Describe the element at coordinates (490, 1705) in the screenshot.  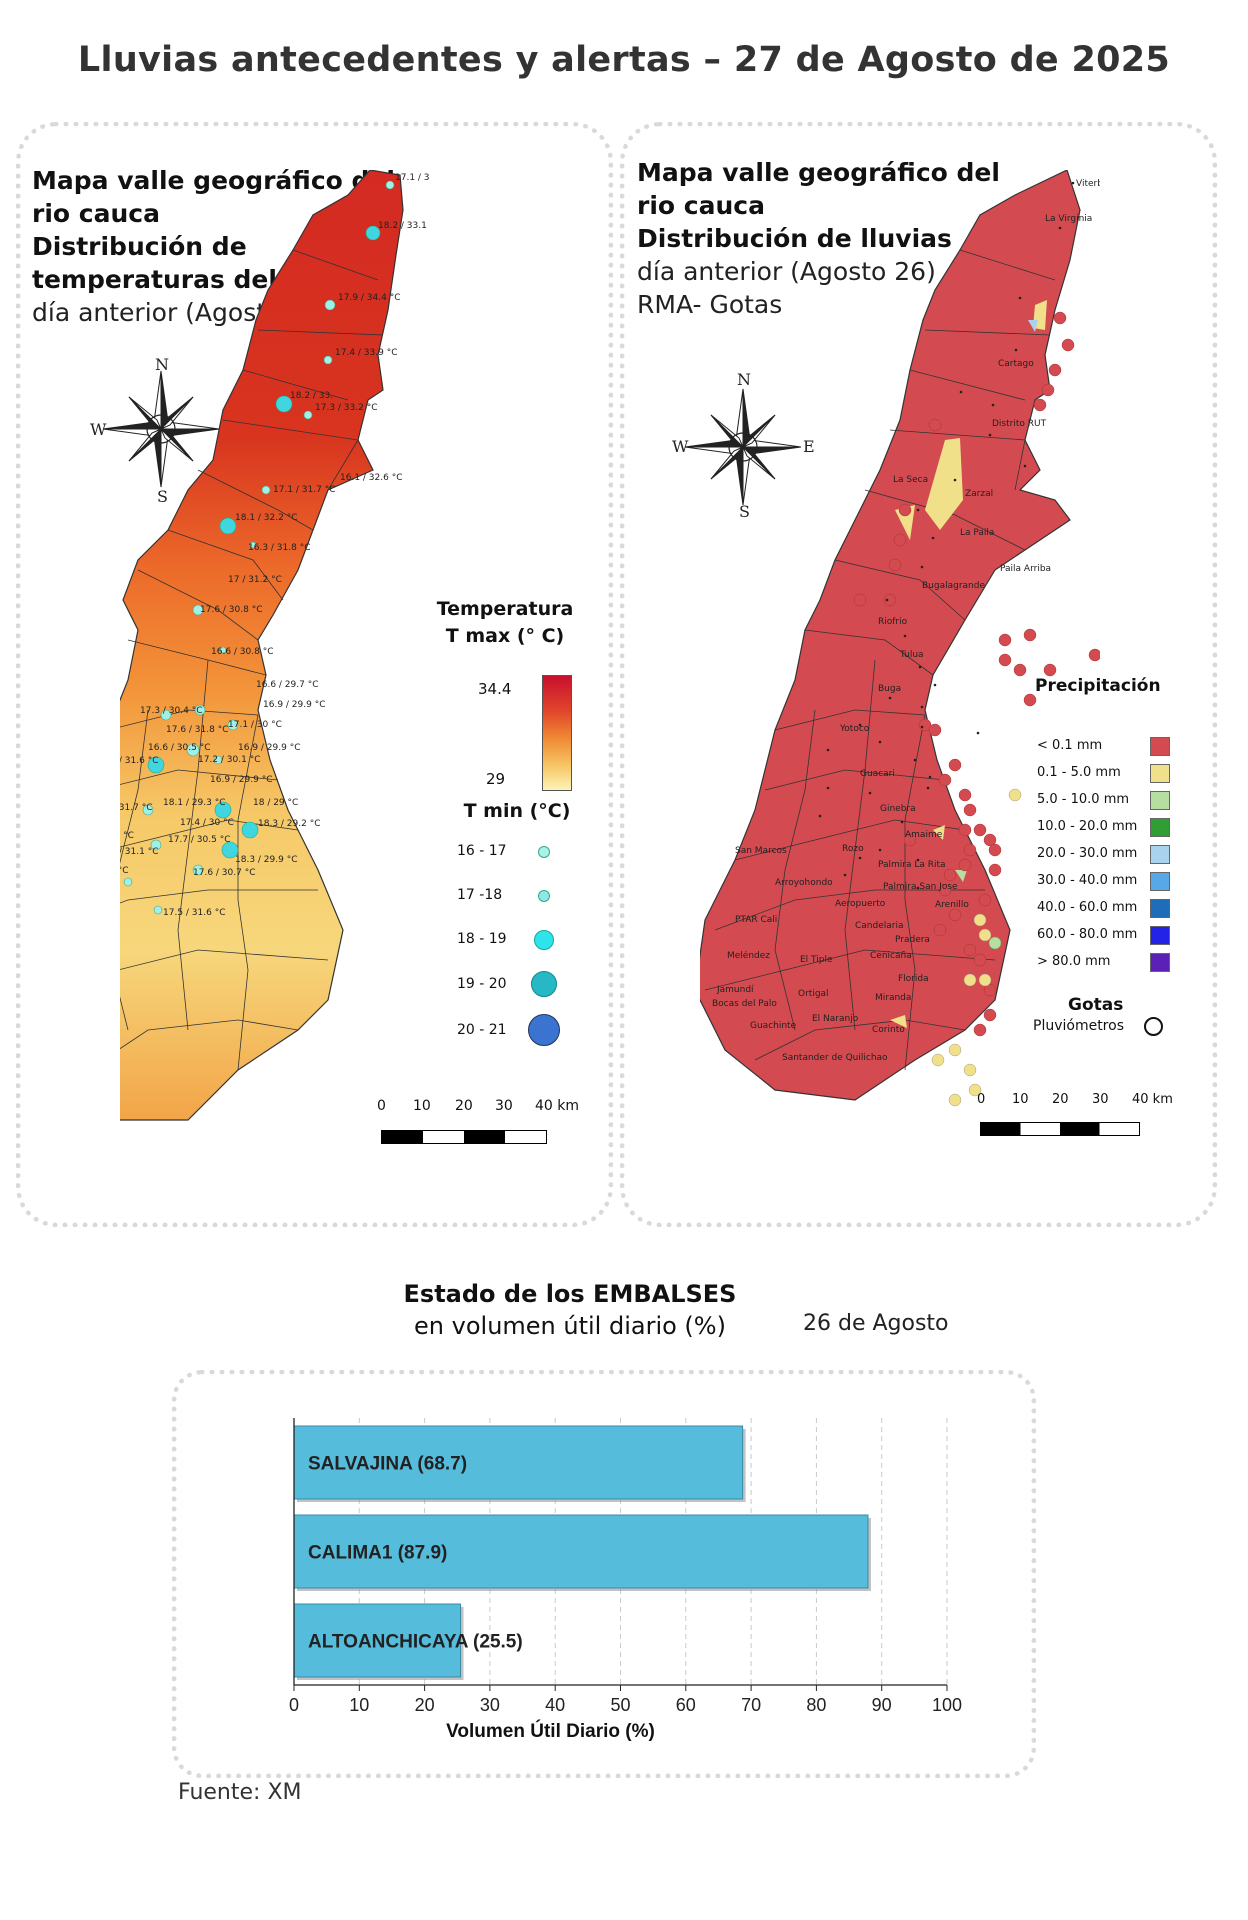
I see `x-tick-label: 30` at that location.